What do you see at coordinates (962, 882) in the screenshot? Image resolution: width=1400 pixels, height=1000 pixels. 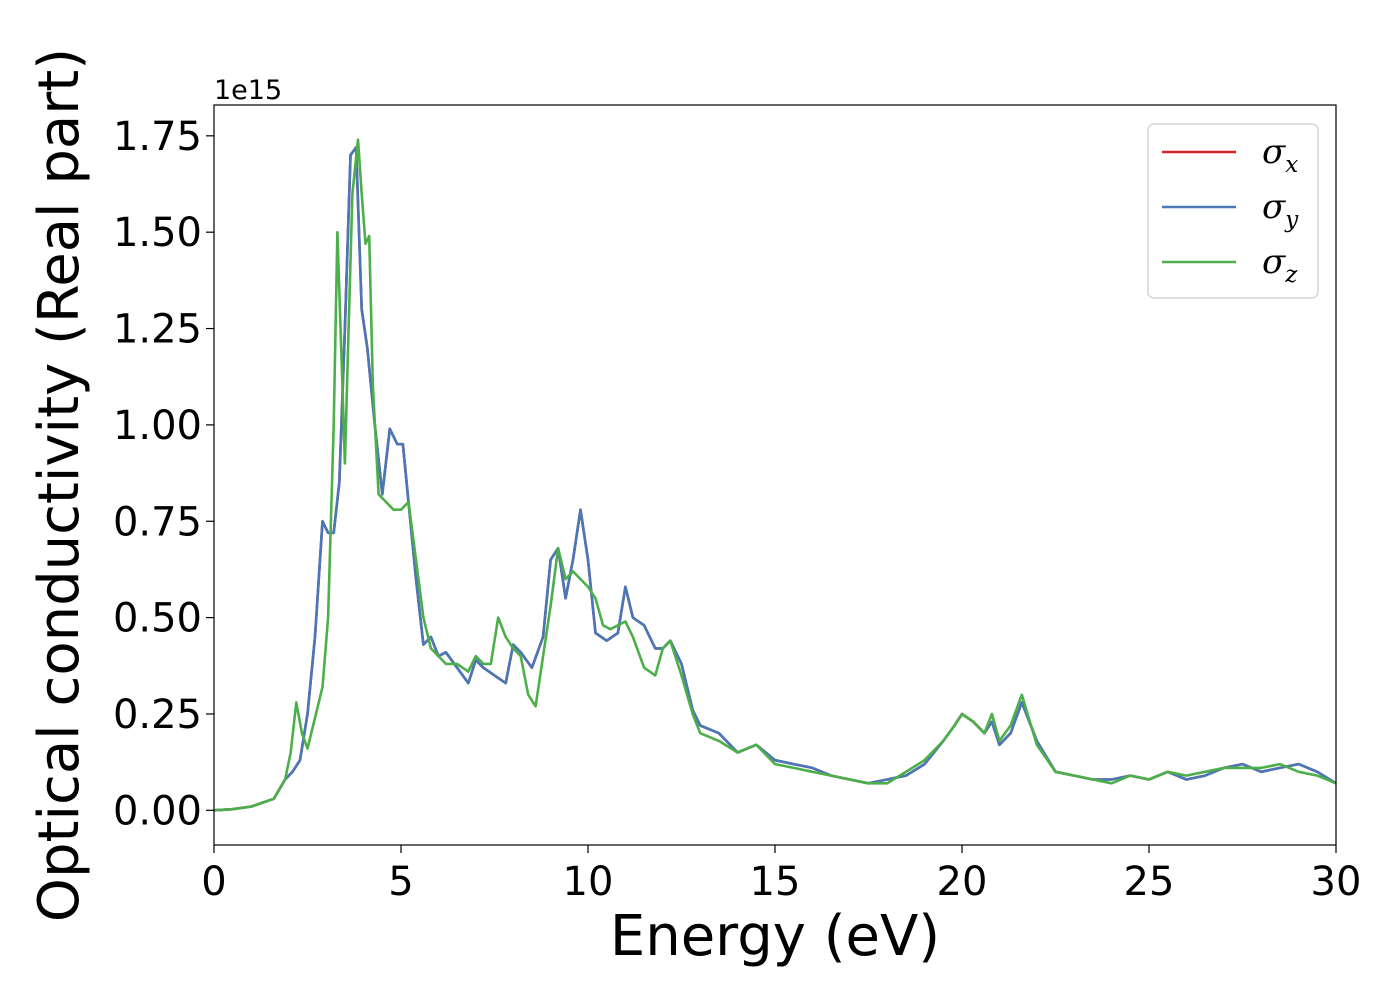 I see `x-tick-label: 20` at bounding box center [962, 882].